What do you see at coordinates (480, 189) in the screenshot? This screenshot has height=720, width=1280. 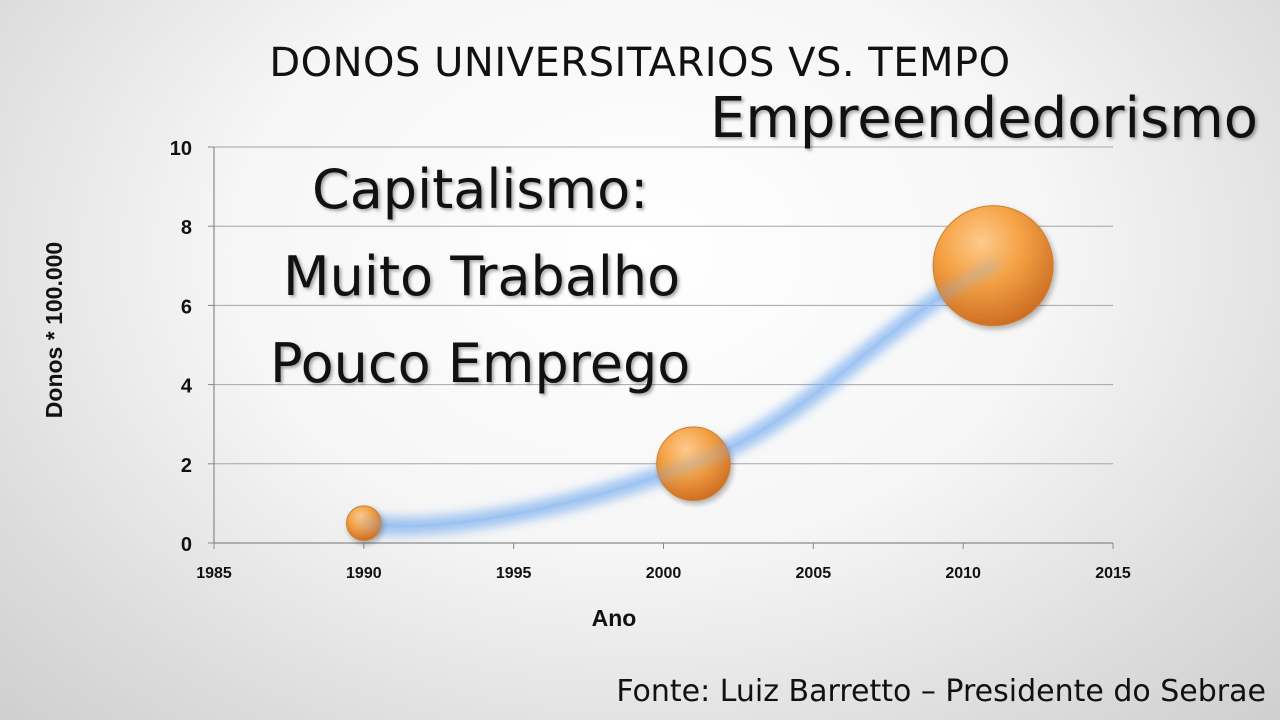 I see `caption-line: Capitalismo:` at bounding box center [480, 189].